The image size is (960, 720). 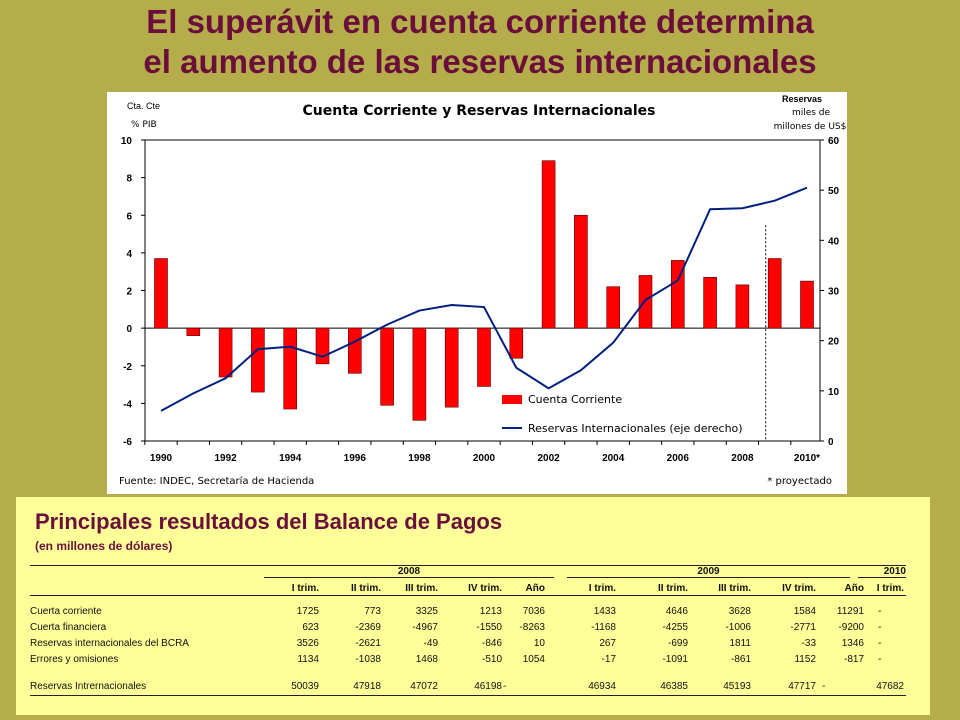 I want to click on table-cell: -861, so click(x=740, y=659).